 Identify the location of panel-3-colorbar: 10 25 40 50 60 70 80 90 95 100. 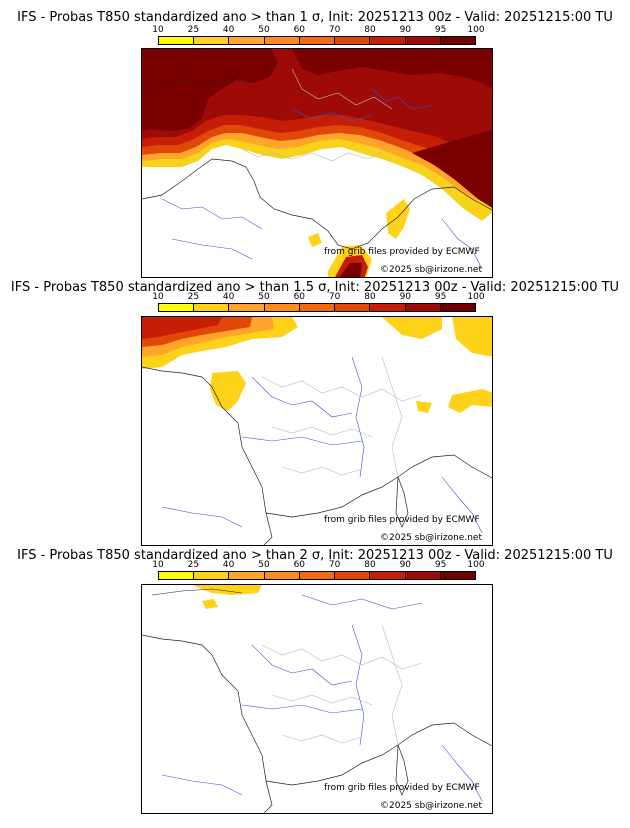
(318, 570).